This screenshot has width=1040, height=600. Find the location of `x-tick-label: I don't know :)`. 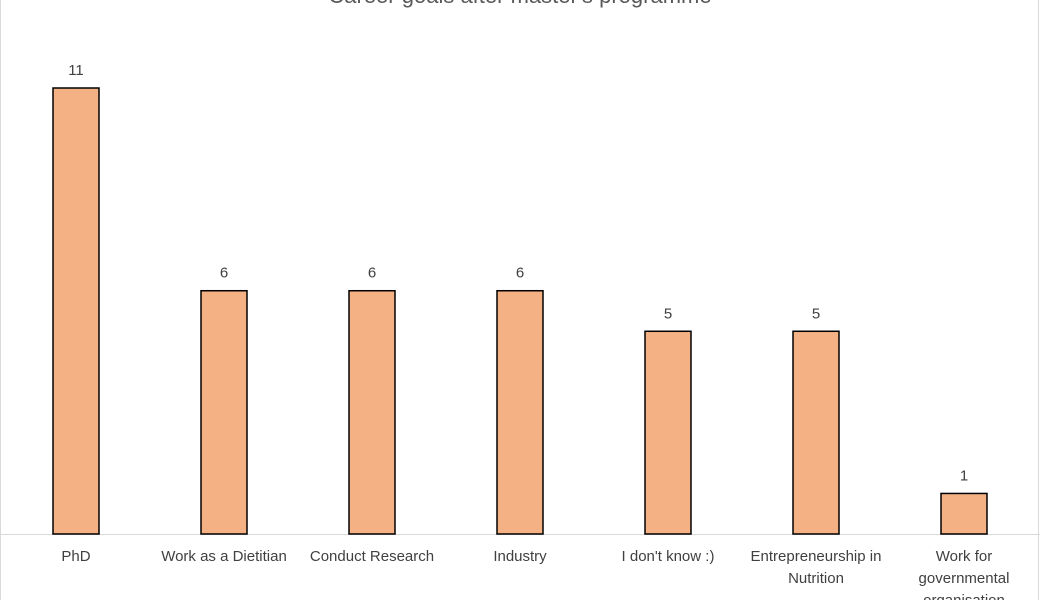

x-tick-label: I don't know :) is located at coordinates (668, 556).